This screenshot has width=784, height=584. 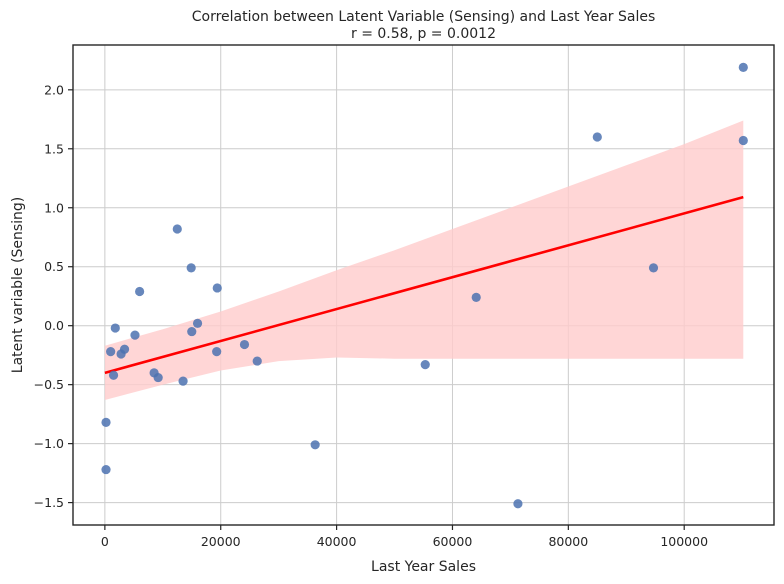 What do you see at coordinates (49, 502) in the screenshot?
I see `y-tick-label: −1.5` at bounding box center [49, 502].